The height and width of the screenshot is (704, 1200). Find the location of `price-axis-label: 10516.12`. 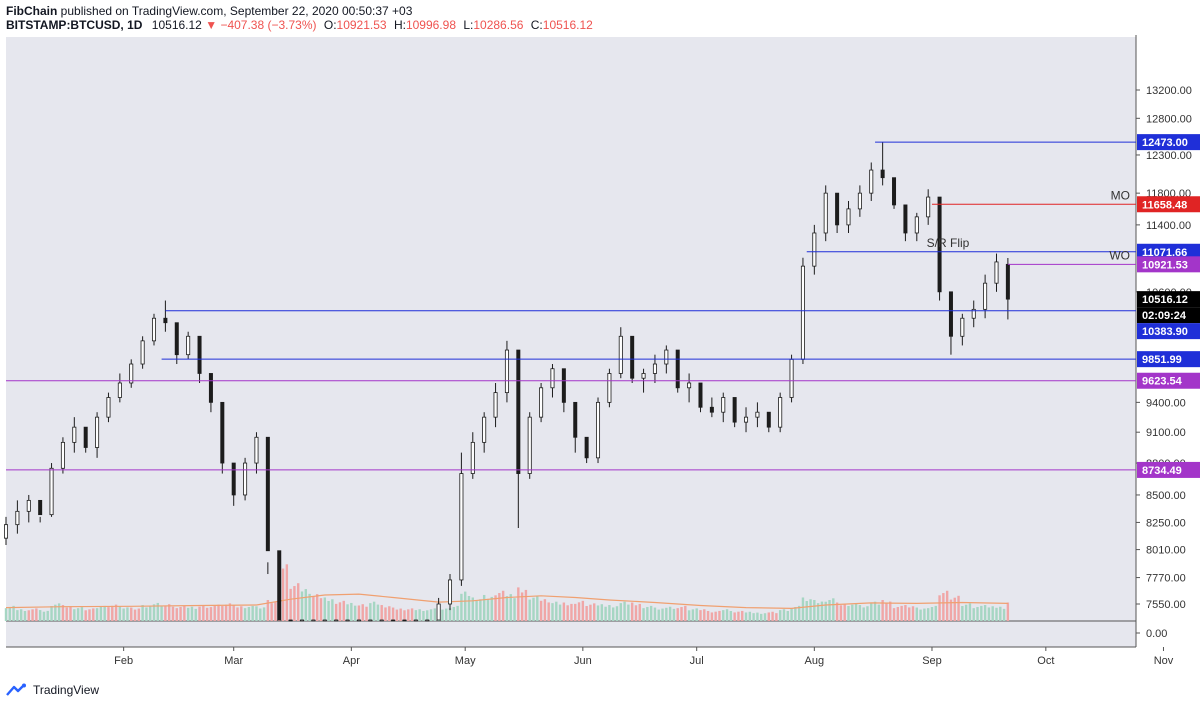

price-axis-label: 10516.12 is located at coordinates (1165, 300).